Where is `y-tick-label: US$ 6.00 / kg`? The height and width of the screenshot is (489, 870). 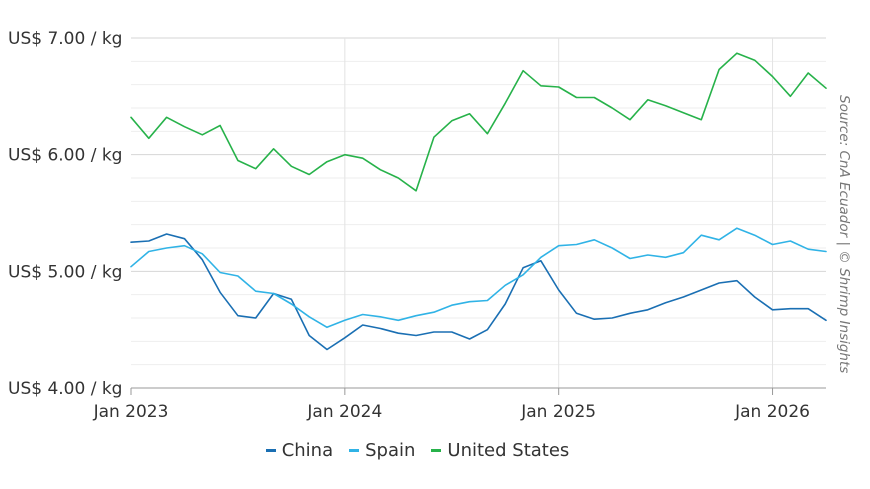 y-tick-label: US$ 6.00 / kg is located at coordinates (65, 156).